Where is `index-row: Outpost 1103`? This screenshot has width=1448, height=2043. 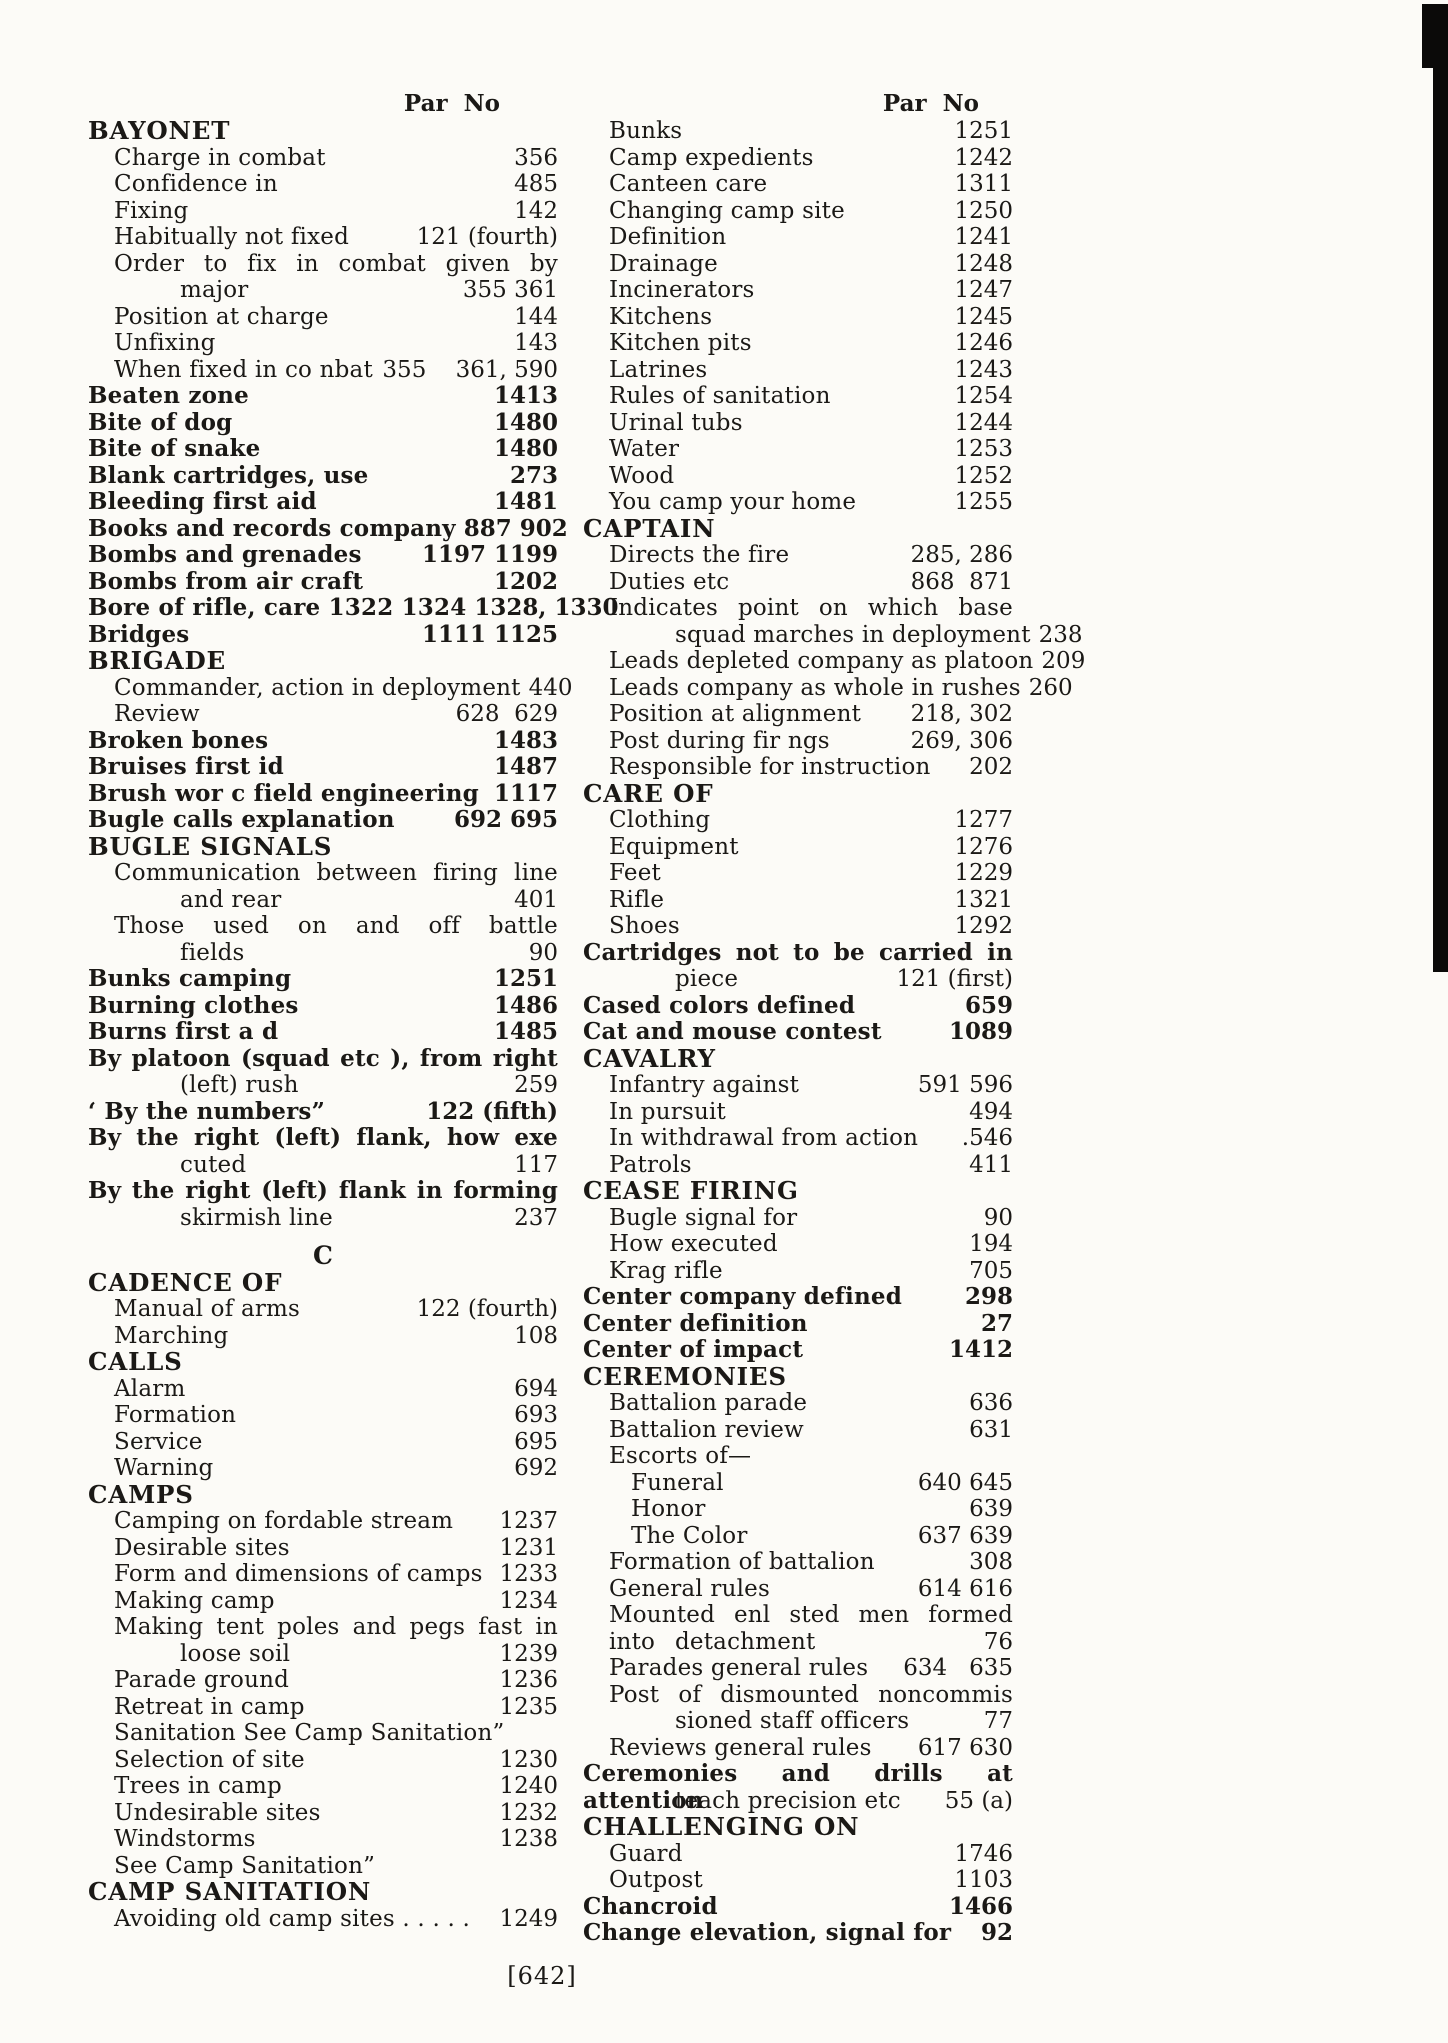
index-row: Outpost 1103 is located at coordinates (798, 1880).